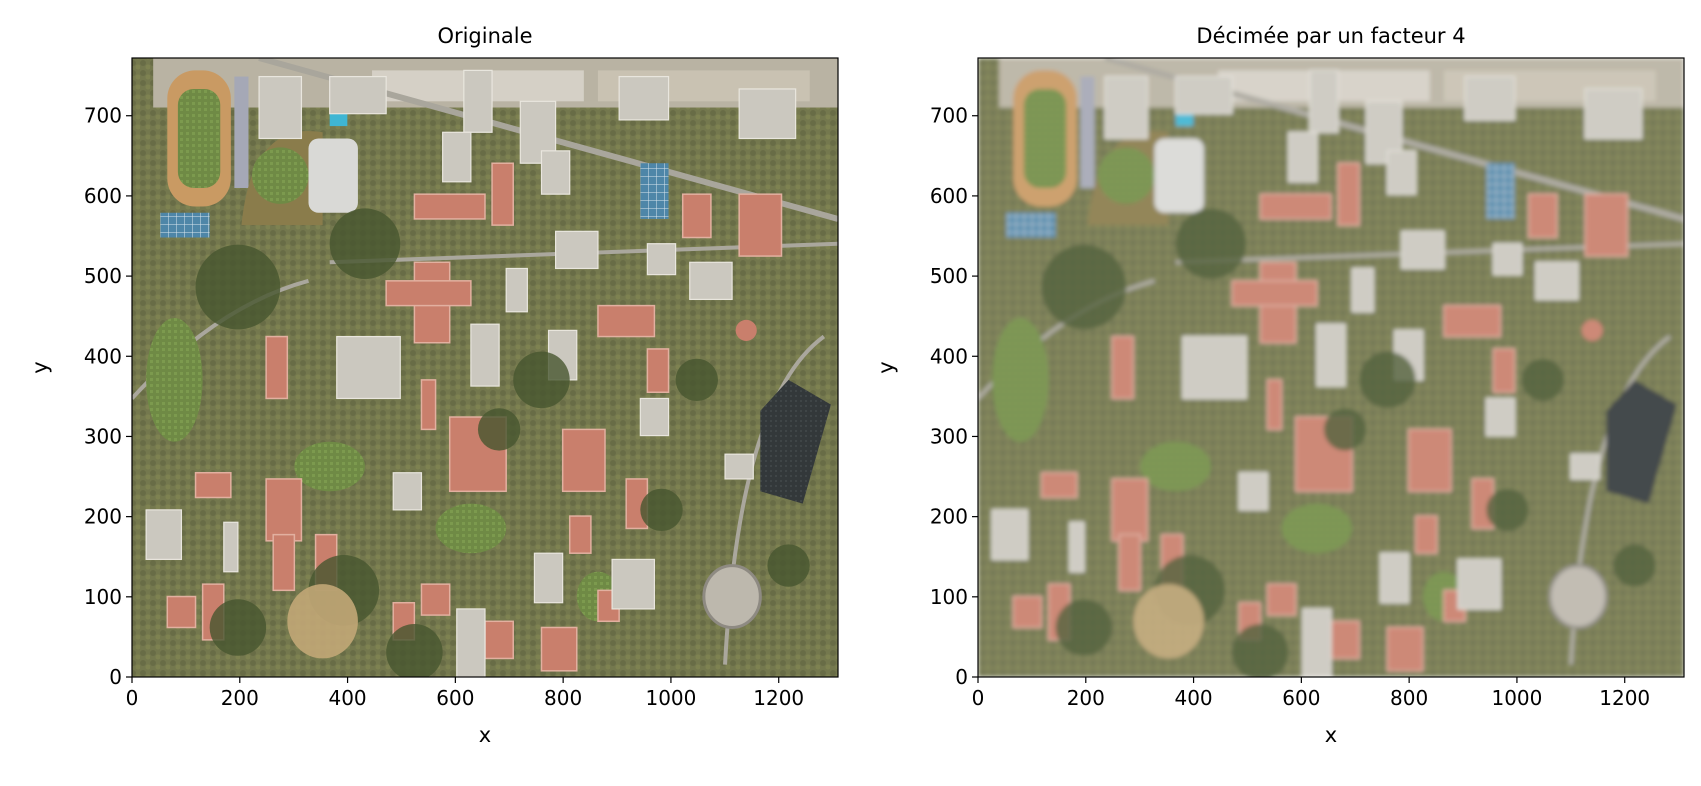 Image resolution: width=1701 pixels, height=786 pixels. What do you see at coordinates (484, 36) in the screenshot?
I see `subplot-title: Originale` at bounding box center [484, 36].